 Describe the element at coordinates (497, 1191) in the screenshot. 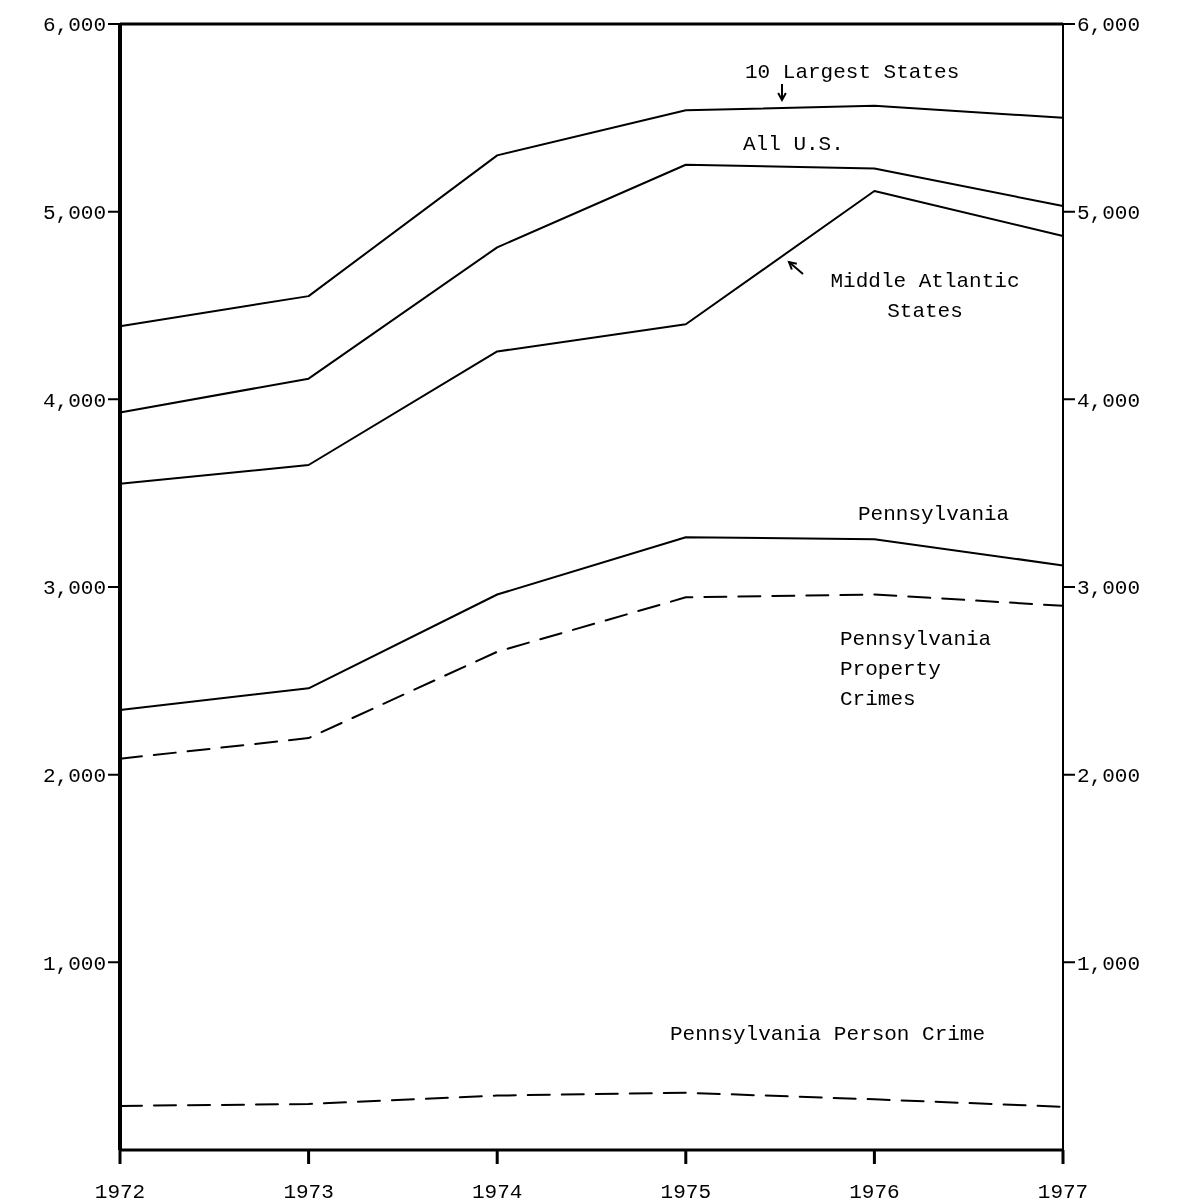

I see `x-tick-label: 1974` at that location.